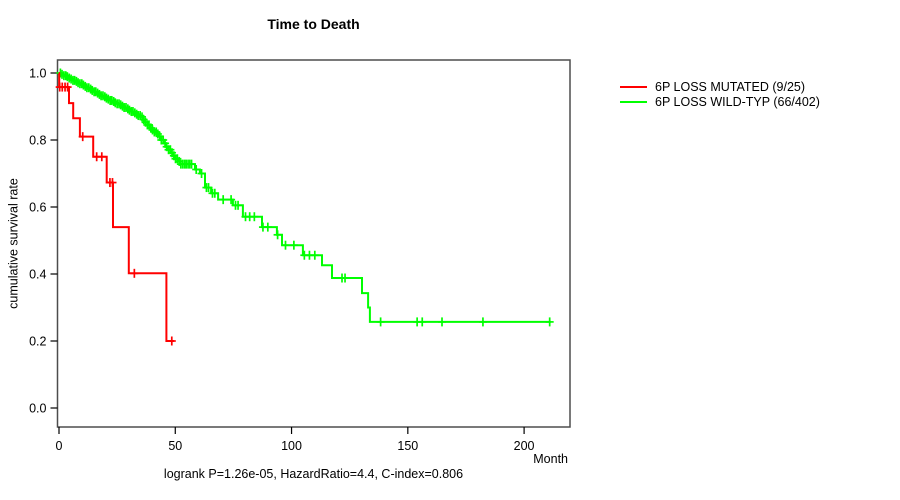 The height and width of the screenshot is (500, 900). I want to click on y-tick-label: 0.4, so click(37, 275).